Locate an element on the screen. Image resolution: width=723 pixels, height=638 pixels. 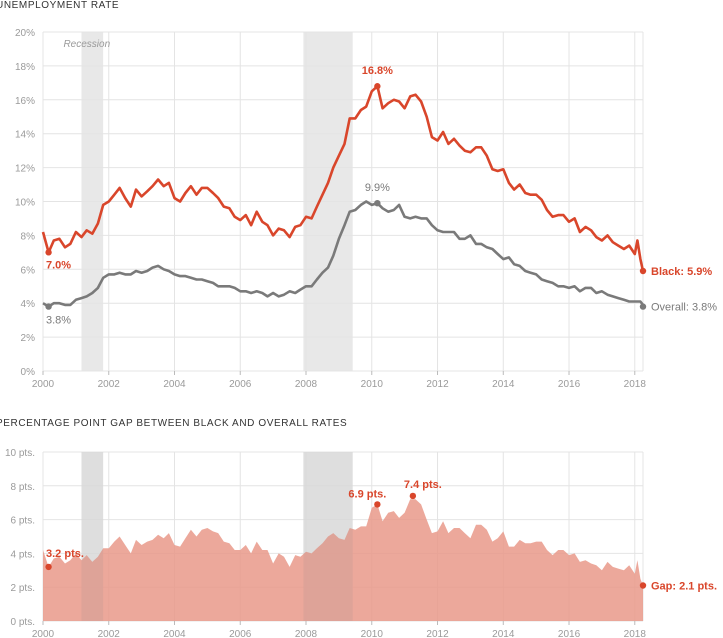
rate-y-tick-label: 18% is located at coordinates (25, 67).